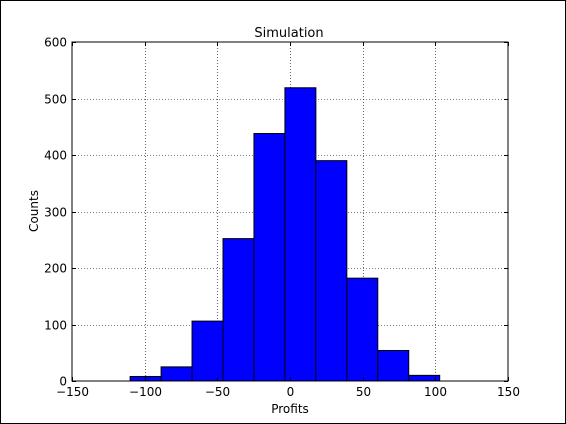 This screenshot has width=566, height=424. I want to click on x-tick-label: 0, so click(291, 392).